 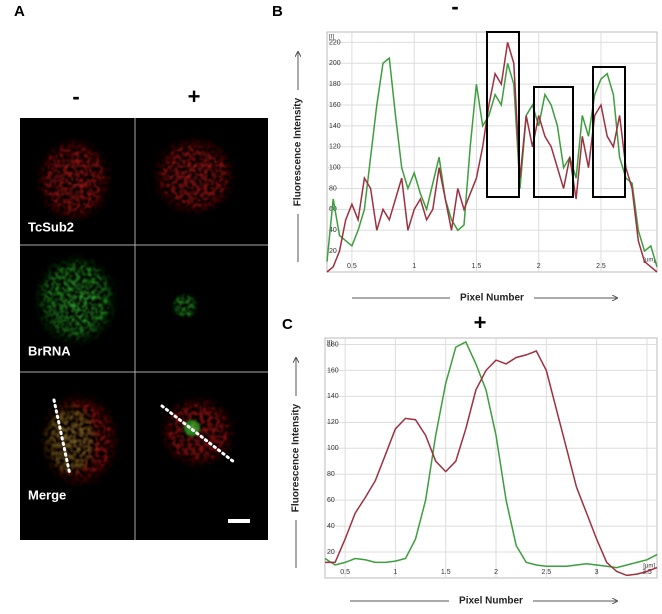 What do you see at coordinates (647, 572) in the screenshot?
I see `x-tick-label: 3.5` at bounding box center [647, 572].